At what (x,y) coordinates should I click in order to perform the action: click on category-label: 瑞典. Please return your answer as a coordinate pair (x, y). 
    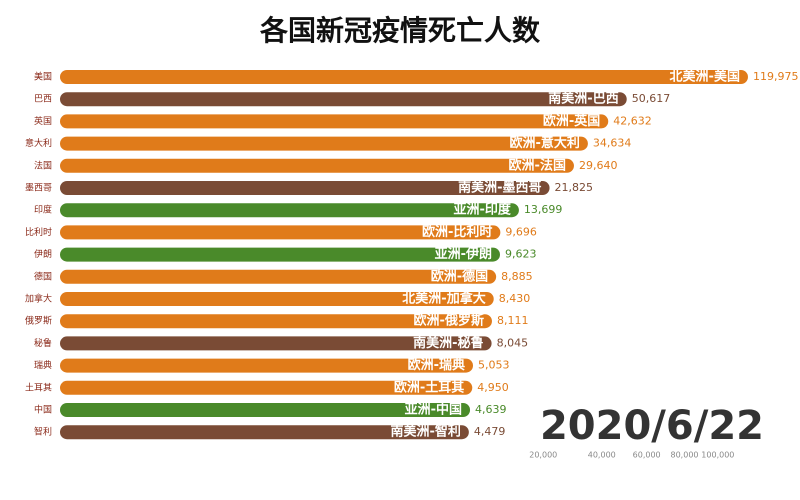
    Looking at the image, I should click on (43, 365).